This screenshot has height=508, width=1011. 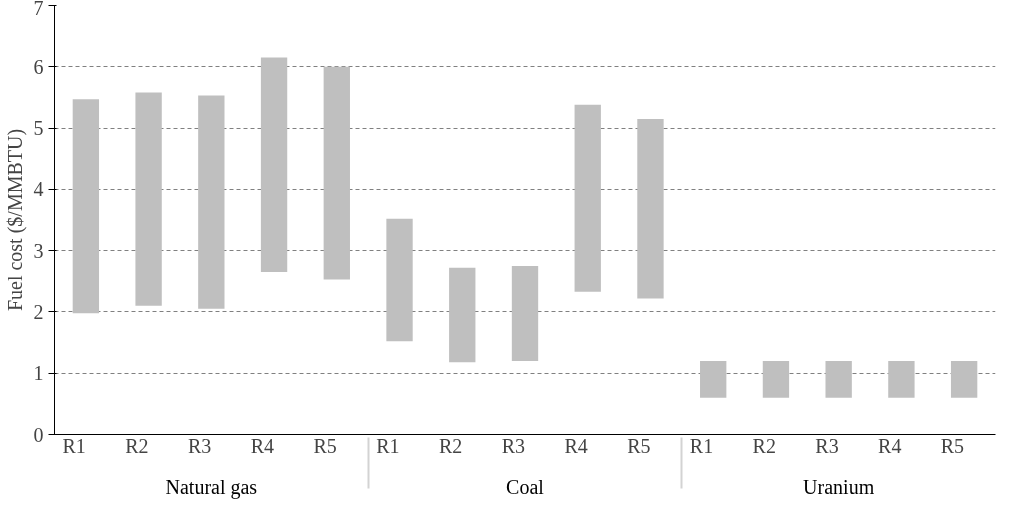 What do you see at coordinates (525, 486) in the screenshot?
I see `text: Coal` at bounding box center [525, 486].